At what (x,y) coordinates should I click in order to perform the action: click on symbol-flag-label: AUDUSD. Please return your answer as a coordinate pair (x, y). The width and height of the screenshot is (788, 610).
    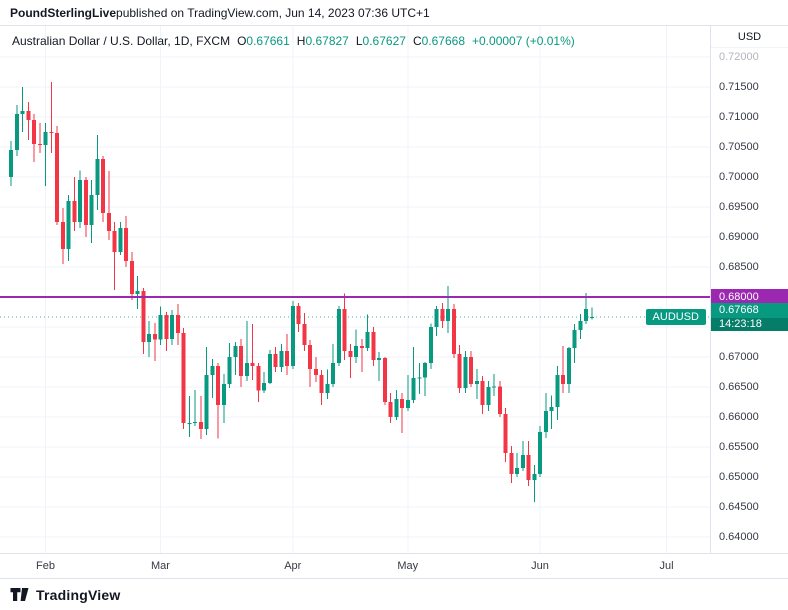
    Looking at the image, I should click on (675, 316).